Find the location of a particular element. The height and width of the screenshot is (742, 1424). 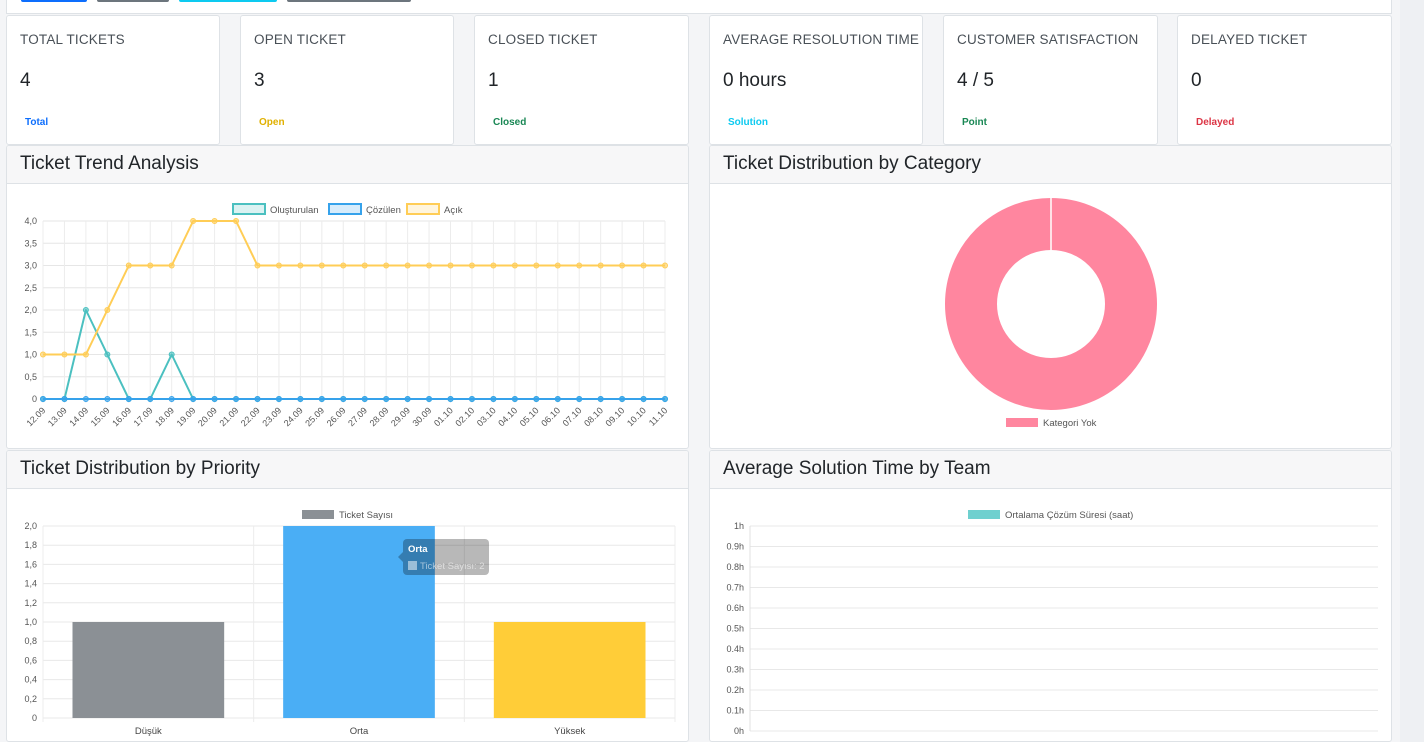

y-tick-label: 0.7h is located at coordinates (735, 588).